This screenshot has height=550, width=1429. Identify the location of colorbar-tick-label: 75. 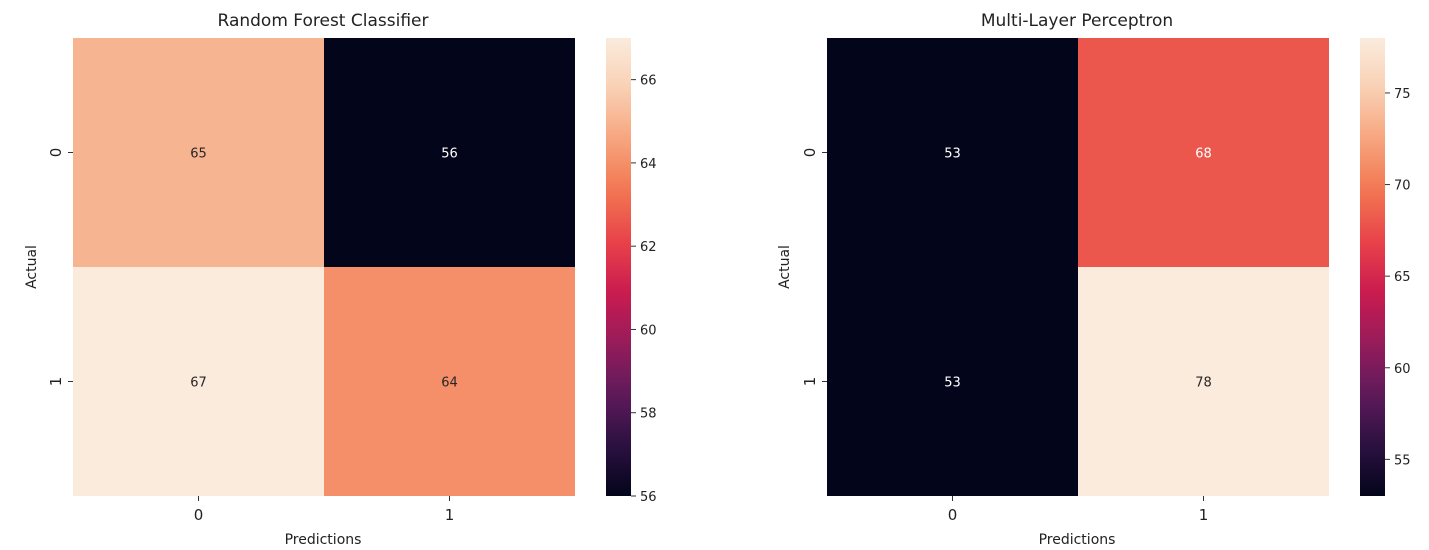
(1402, 94).